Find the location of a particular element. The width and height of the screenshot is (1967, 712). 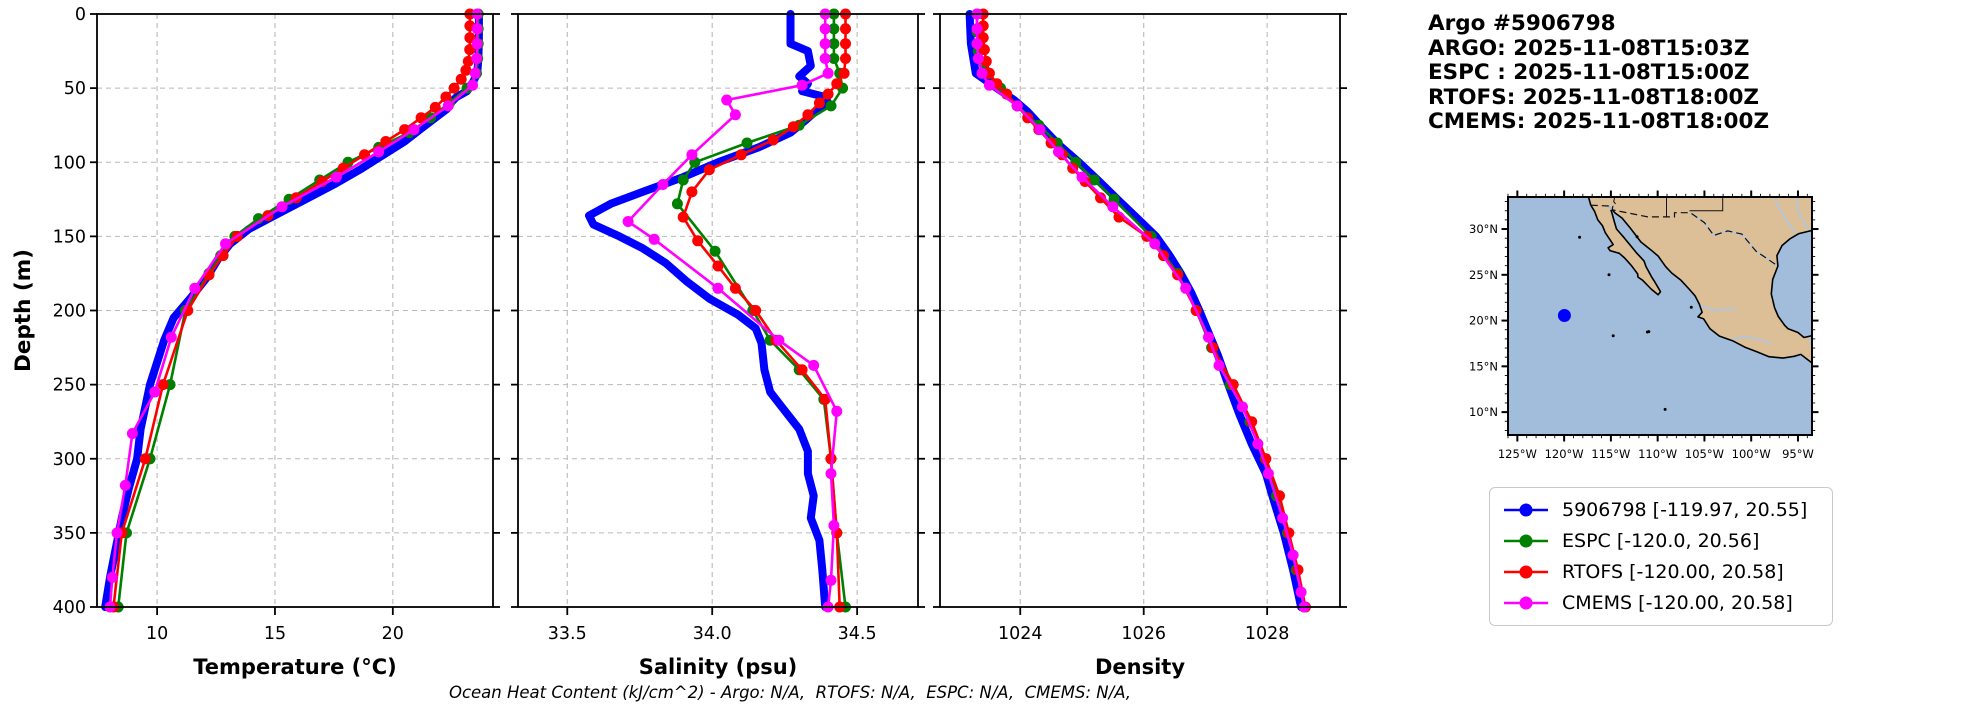

map-lon-label: 110°W is located at coordinates (1657, 454).